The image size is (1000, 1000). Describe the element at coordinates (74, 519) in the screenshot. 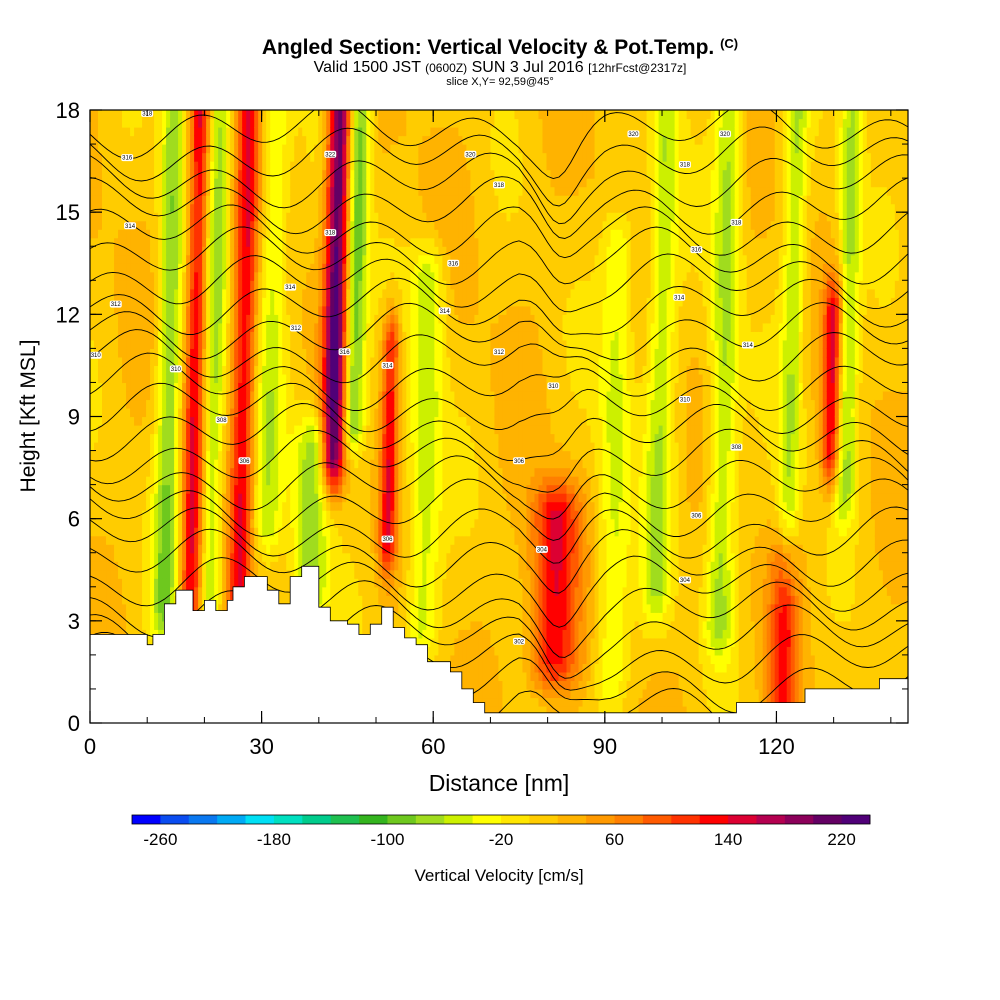

I see `y-tick-label: 6` at that location.